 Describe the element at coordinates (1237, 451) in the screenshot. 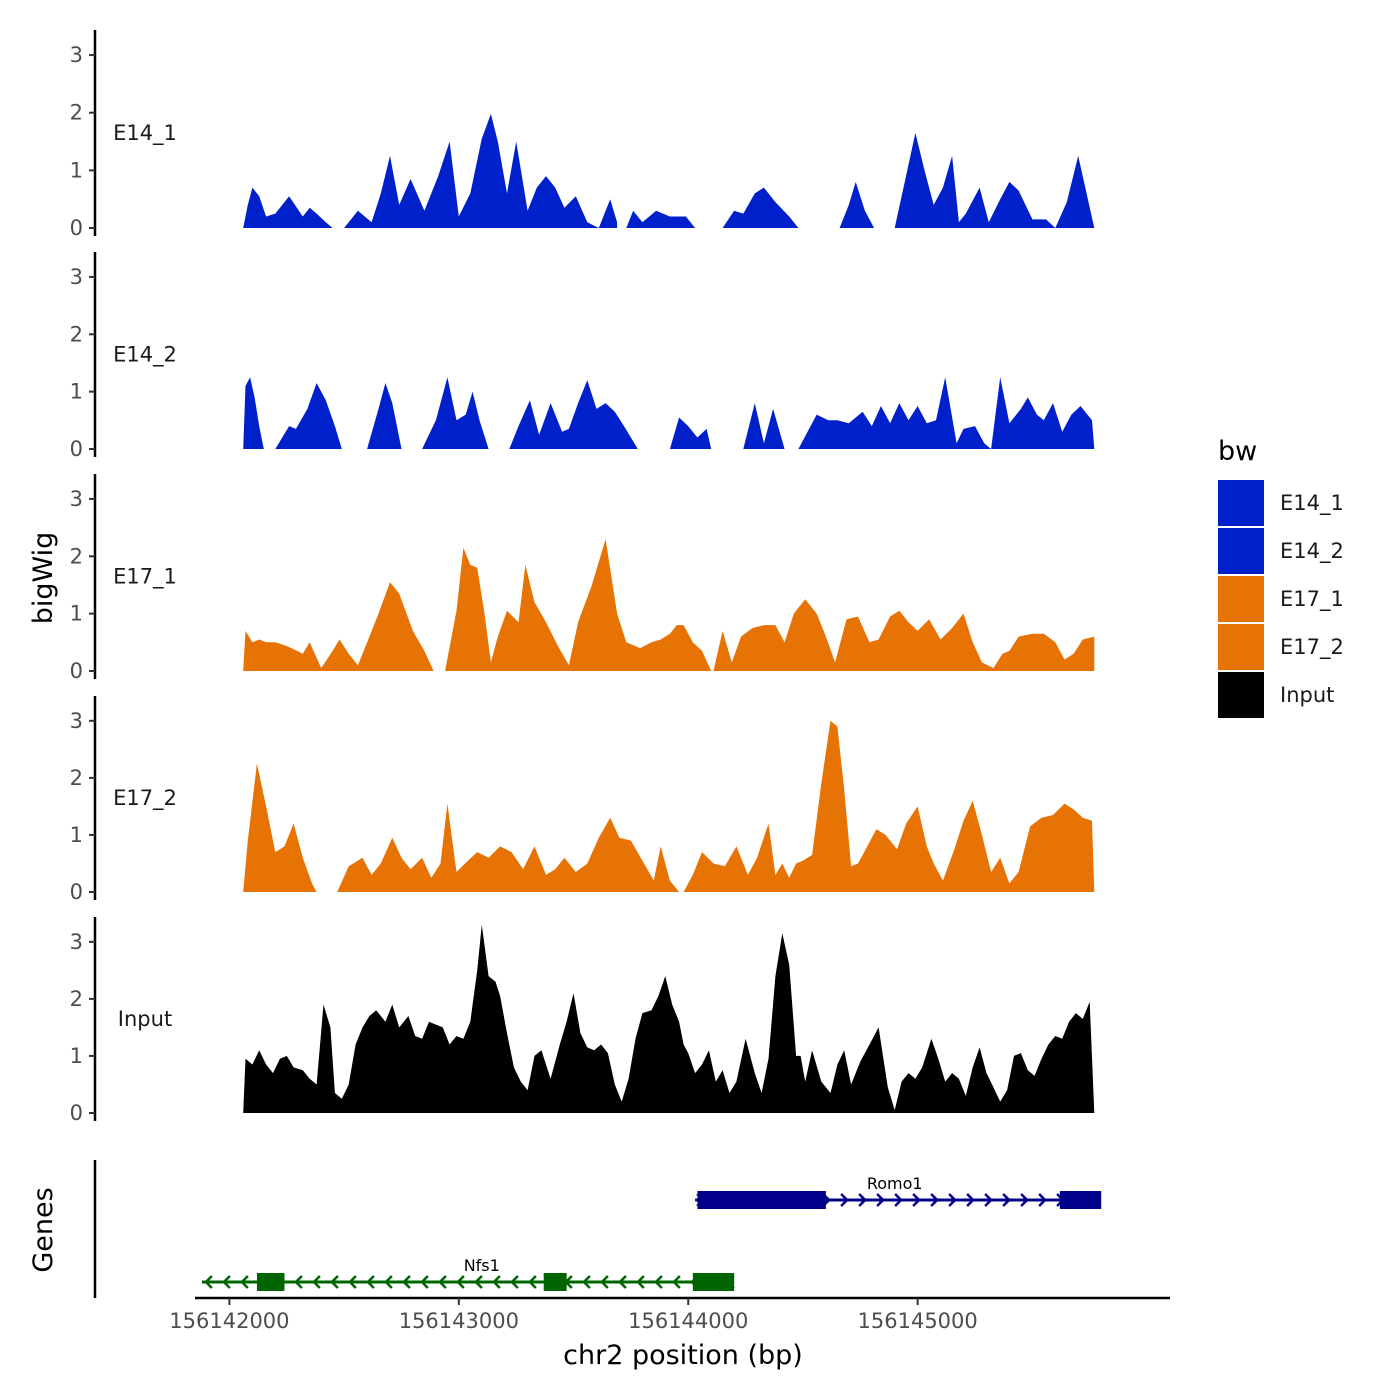

I see `legend-title: bw` at that location.